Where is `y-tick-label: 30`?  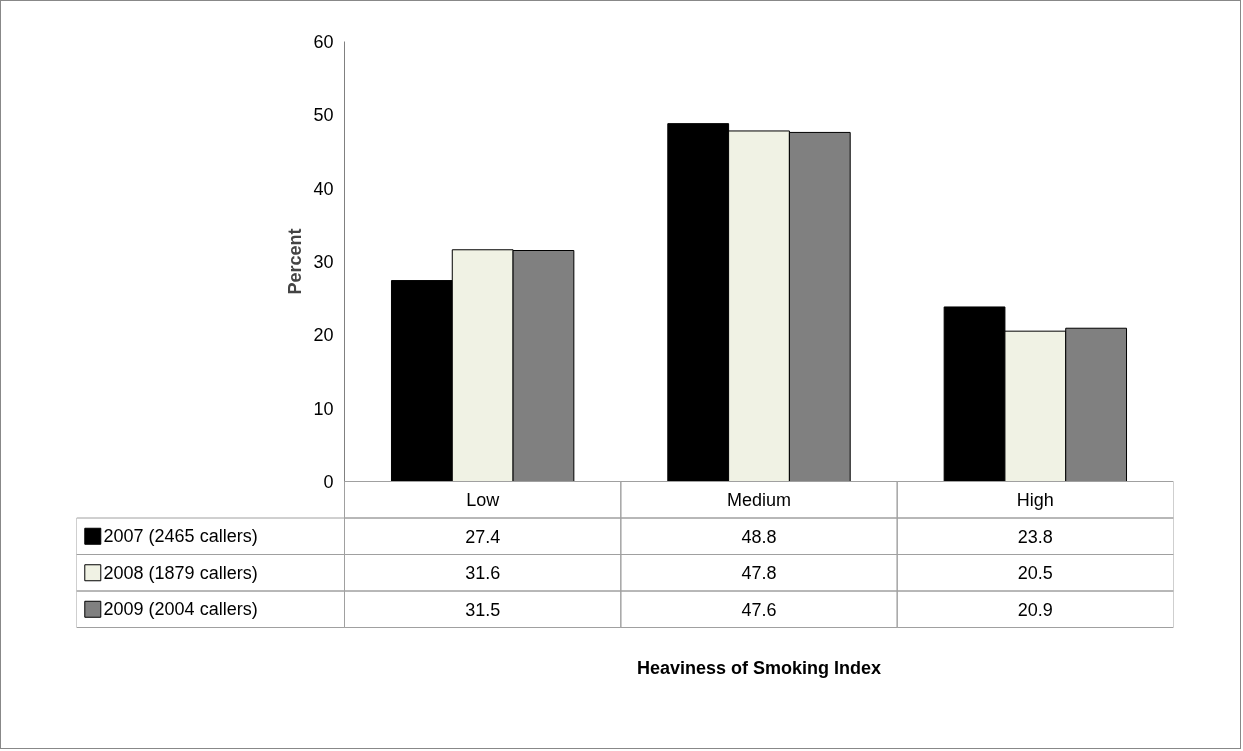
y-tick-label: 30 is located at coordinates (323, 262).